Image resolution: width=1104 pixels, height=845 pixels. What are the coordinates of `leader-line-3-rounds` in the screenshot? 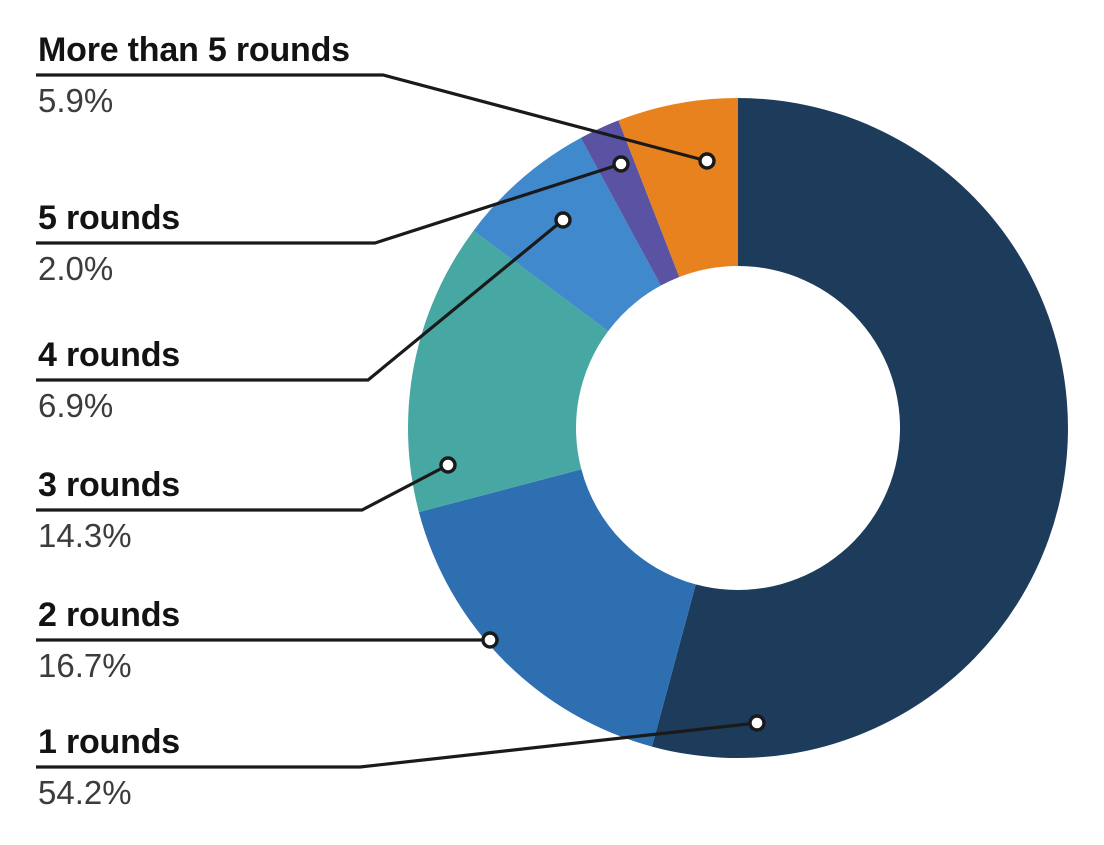 It's located at (242, 487).